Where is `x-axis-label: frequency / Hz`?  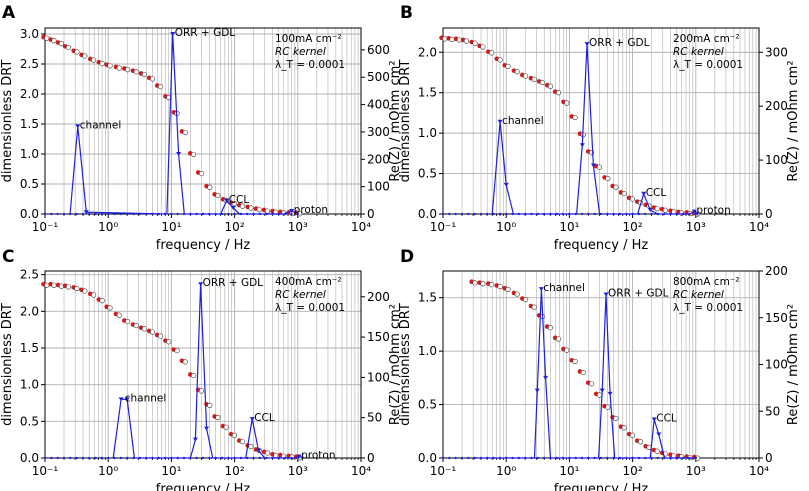
x-axis-label: frequency / Hz is located at coordinates (601, 245).